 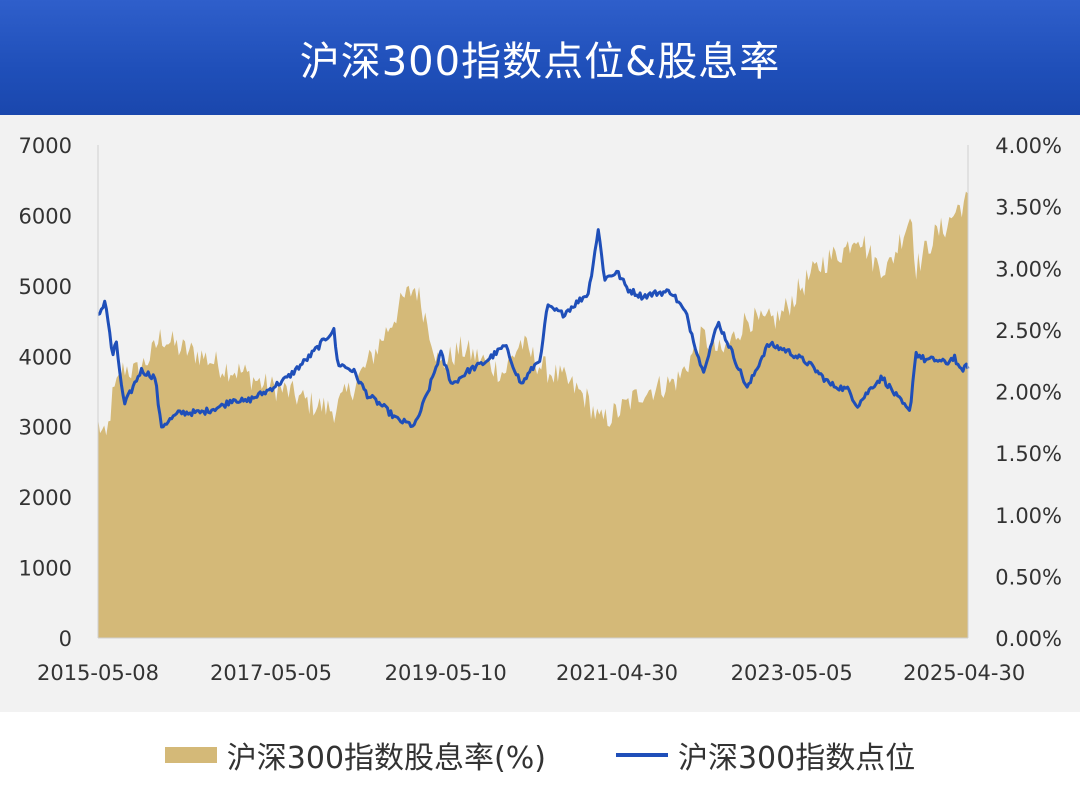 I want to click on legend-label-dividend: 沪深300指数股息率(%), so click(x=386, y=758).